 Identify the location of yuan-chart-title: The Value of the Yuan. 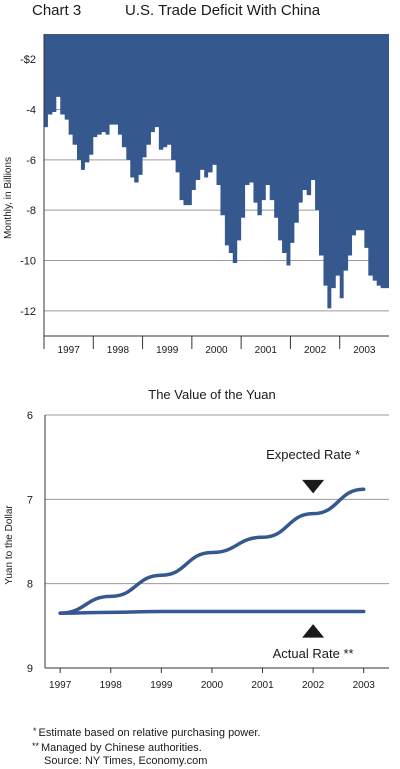
(211, 394).